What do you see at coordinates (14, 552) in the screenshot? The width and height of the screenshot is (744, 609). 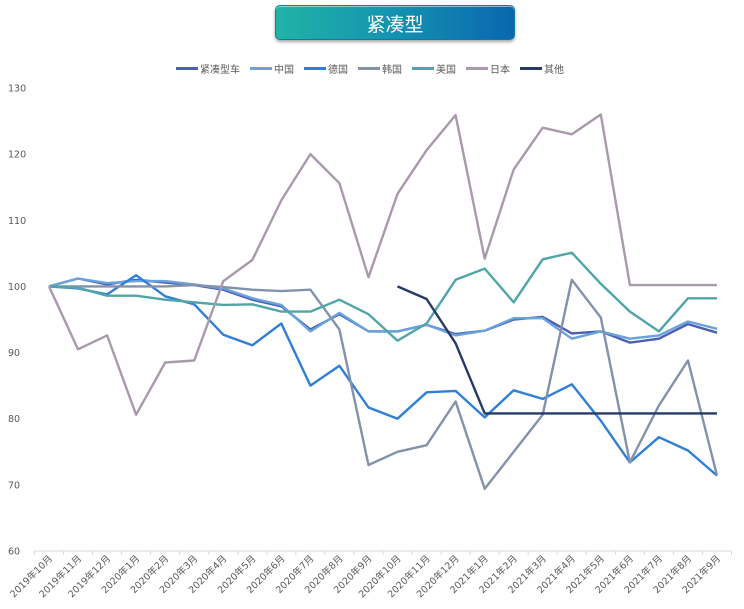 I see `y-tick-label: 60` at bounding box center [14, 552].